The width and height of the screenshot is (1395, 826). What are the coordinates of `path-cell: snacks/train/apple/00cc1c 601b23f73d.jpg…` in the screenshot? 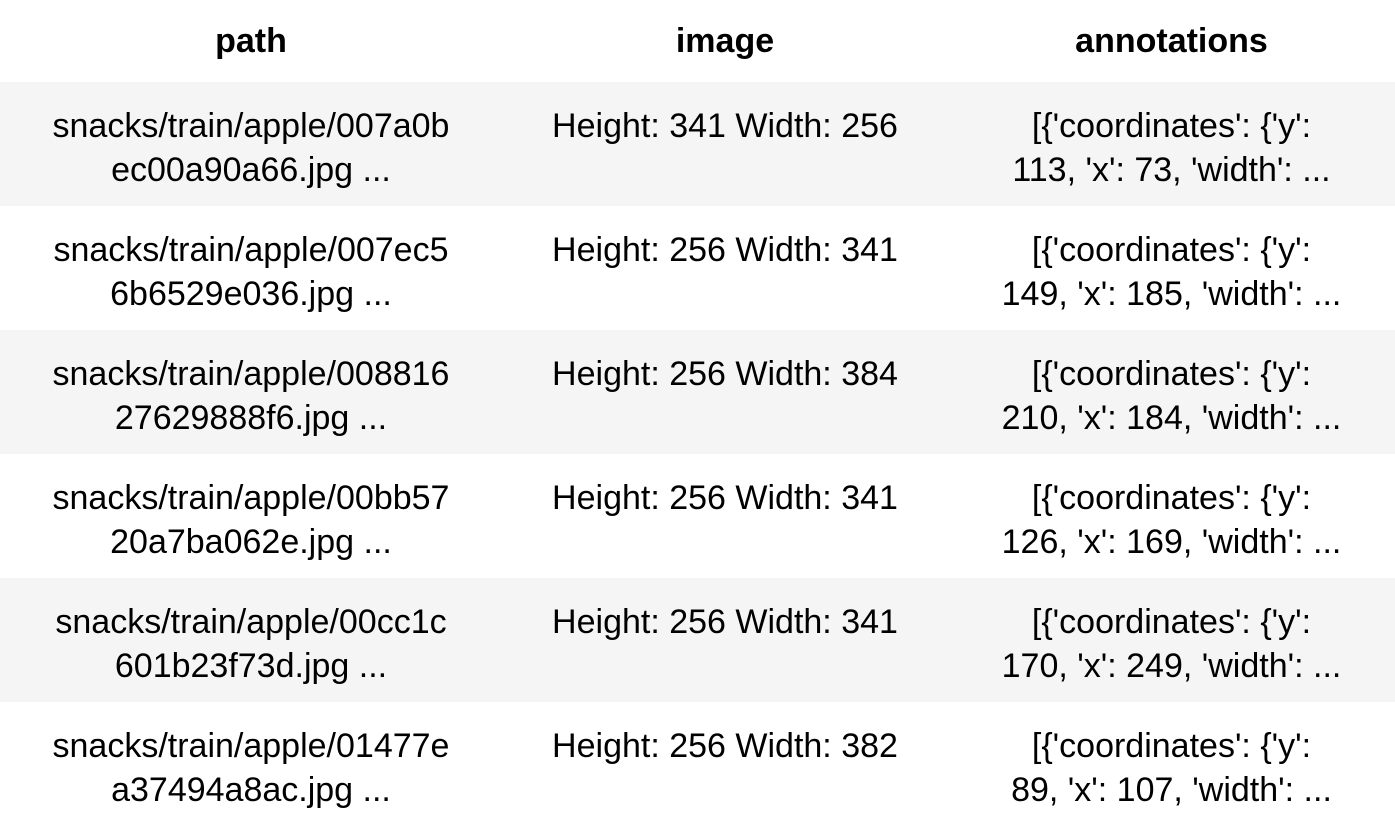 It's located at (251, 640).